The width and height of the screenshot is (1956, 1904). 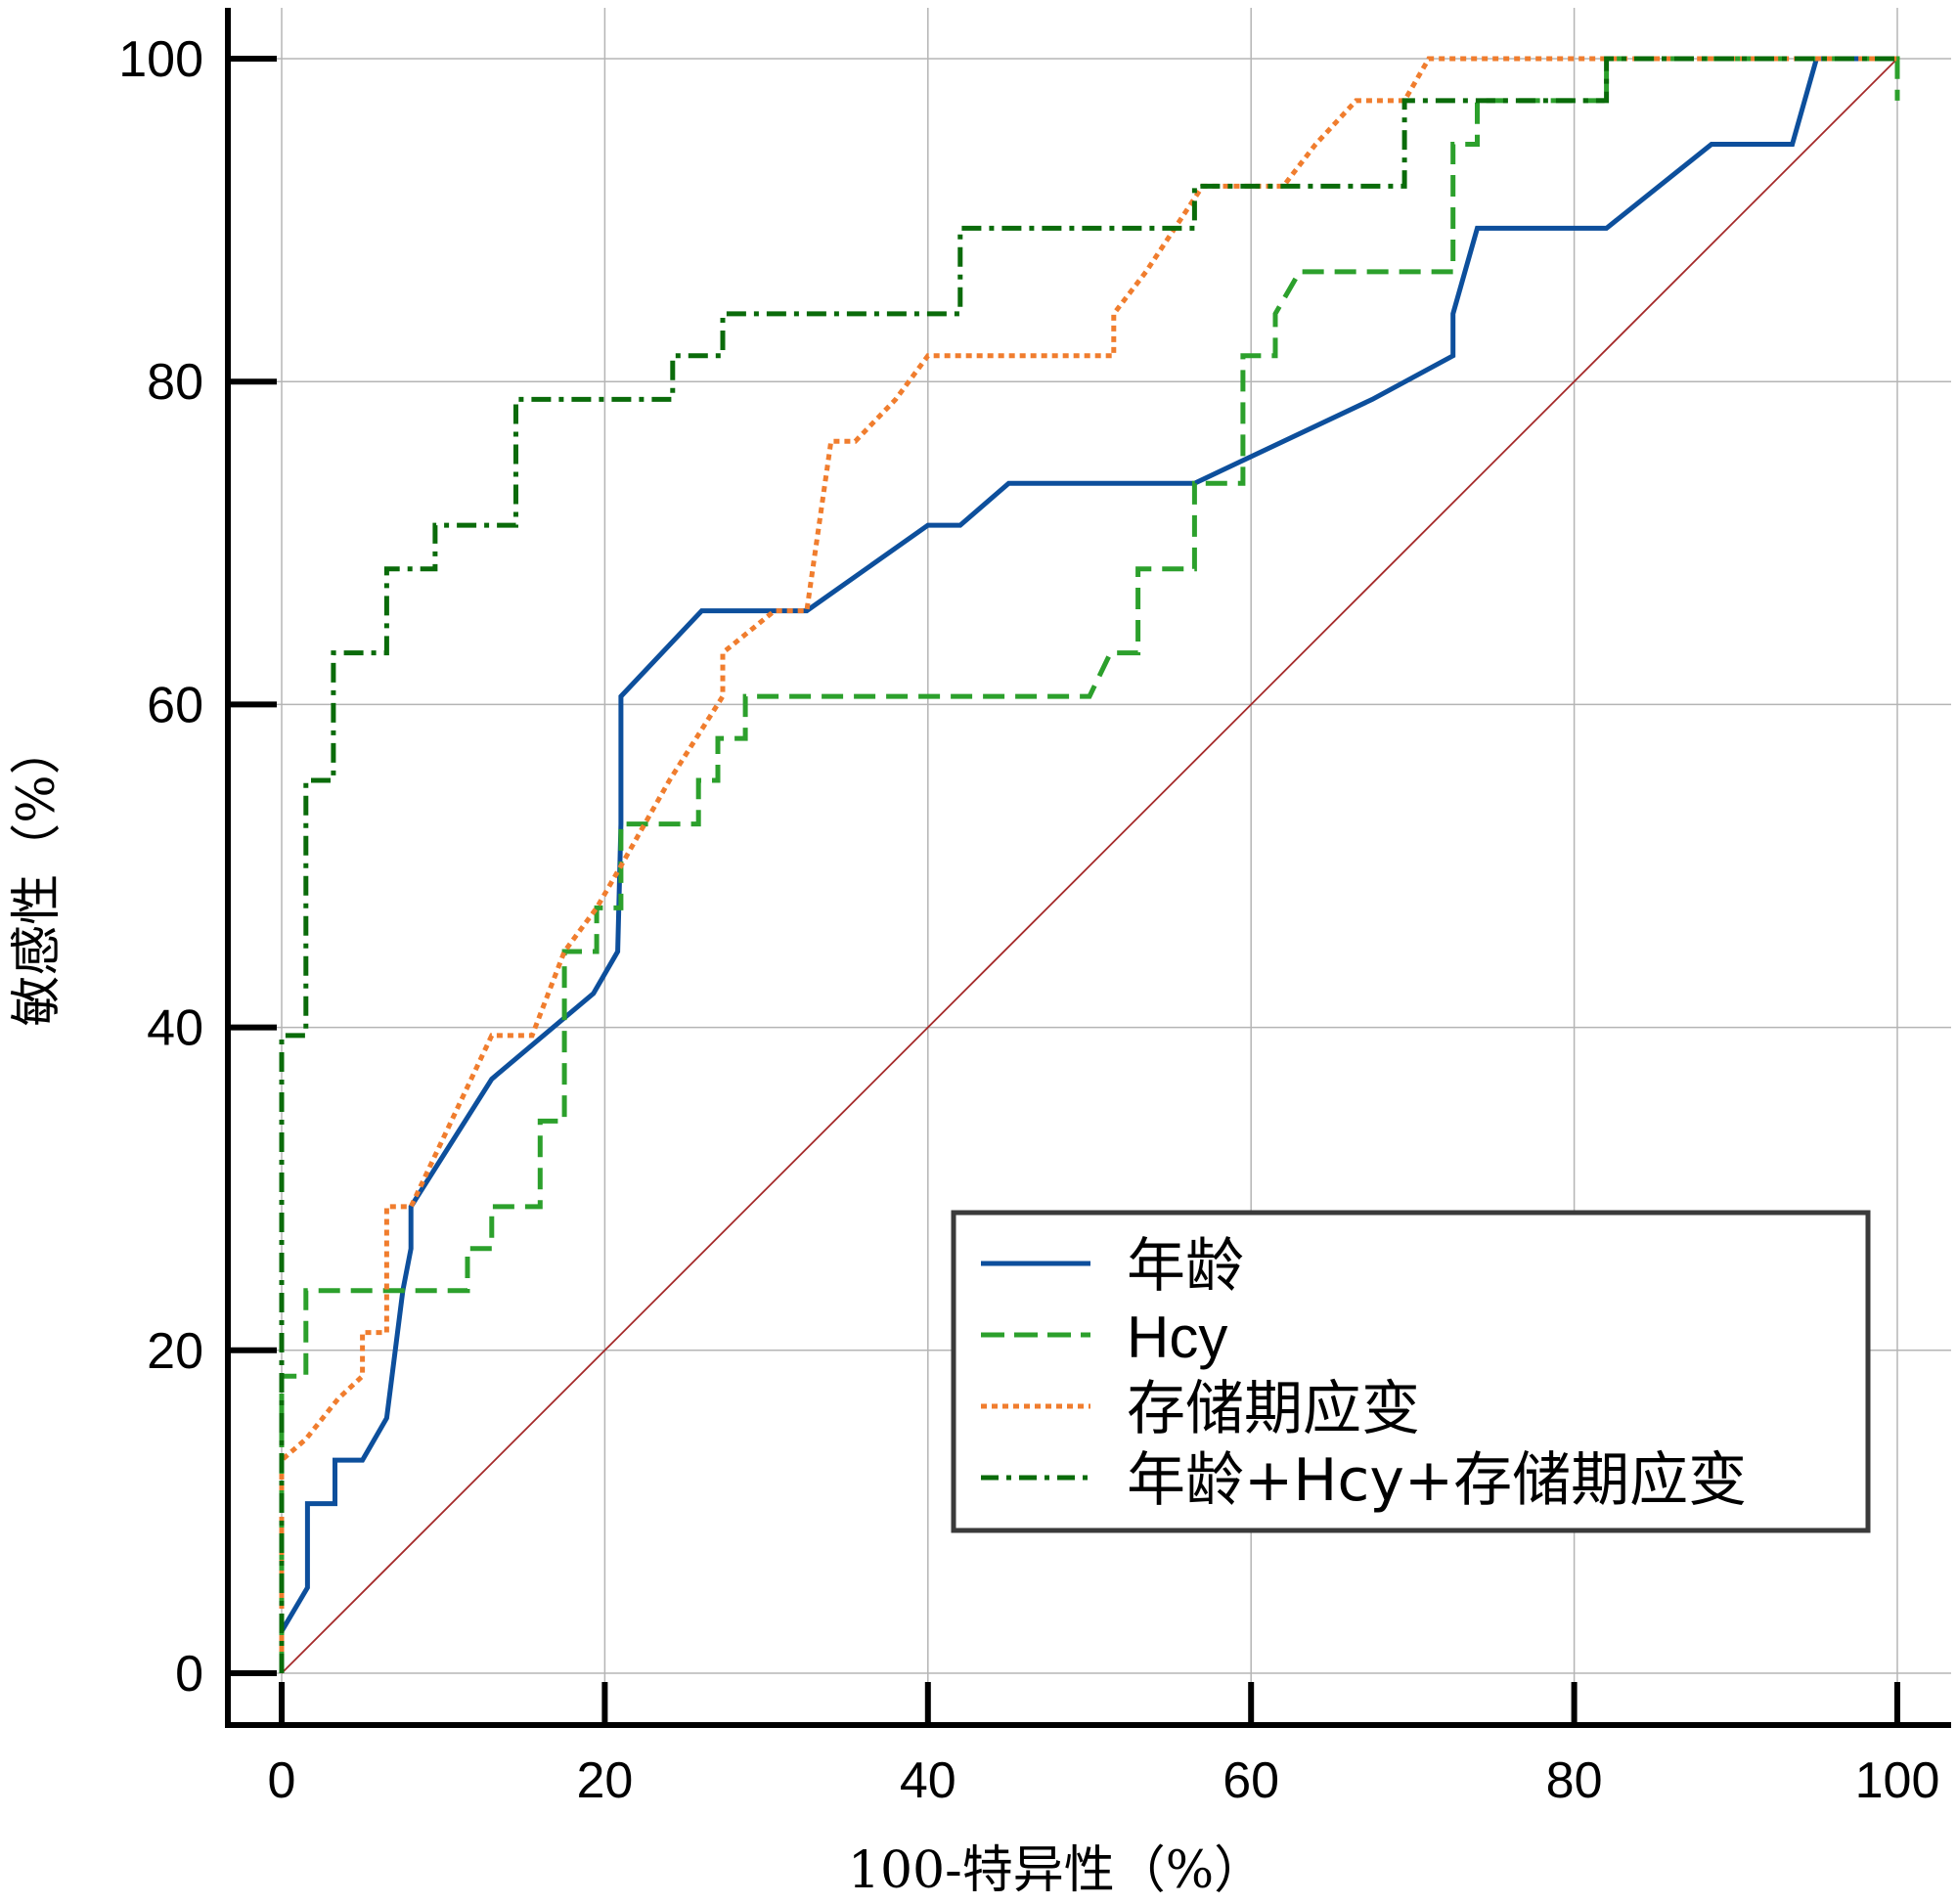 I want to click on x-tick-label: 40, so click(x=928, y=1780).